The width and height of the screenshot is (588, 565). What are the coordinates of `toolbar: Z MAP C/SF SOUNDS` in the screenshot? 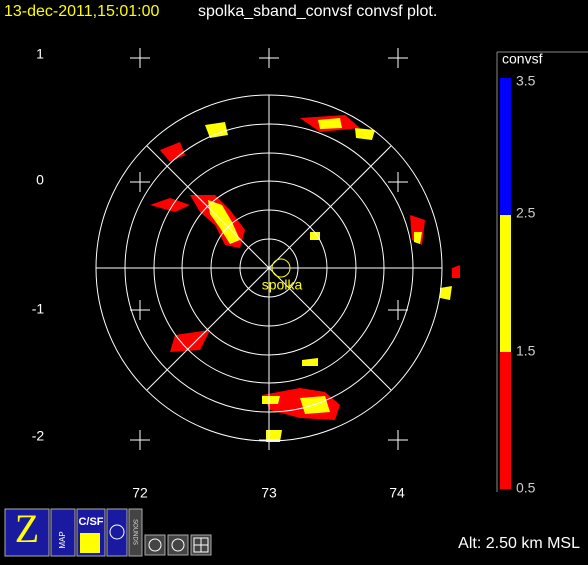 It's located at (108, 531).